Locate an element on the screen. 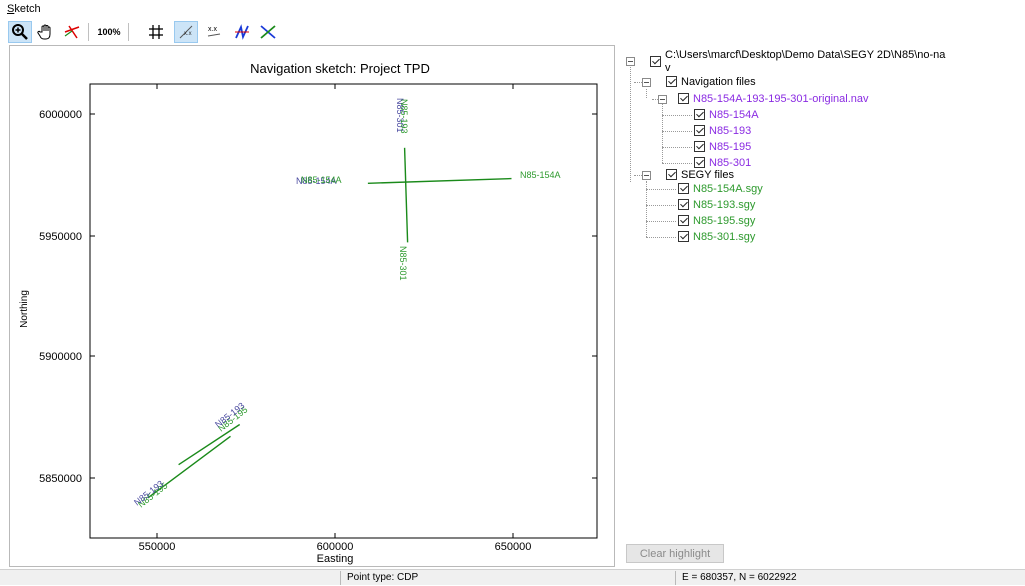 The height and width of the screenshot is (586, 1025). nav-file-label: N85-154A-193-195-301-original.nav is located at coordinates (781, 99).